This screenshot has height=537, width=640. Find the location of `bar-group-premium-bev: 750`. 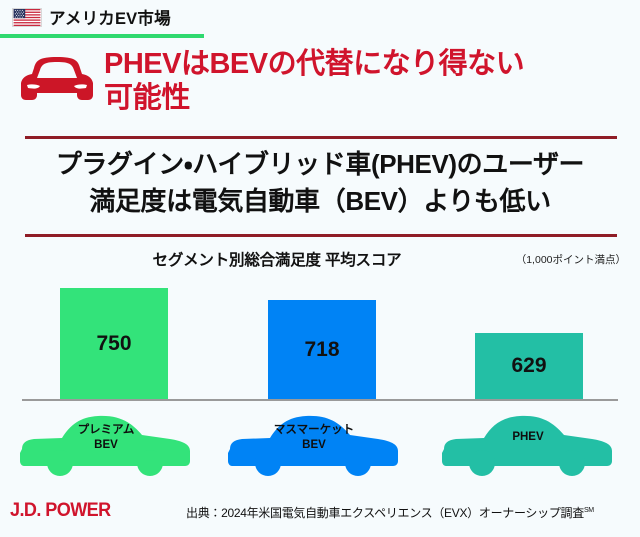

bar-group-premium-bev: 750 is located at coordinates (114, 343).